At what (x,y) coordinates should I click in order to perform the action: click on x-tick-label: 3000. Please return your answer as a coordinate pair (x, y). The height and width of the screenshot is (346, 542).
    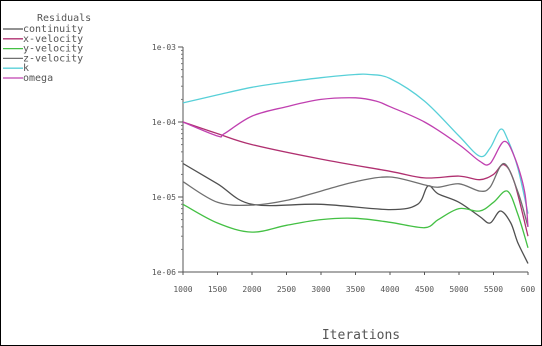
    Looking at the image, I should click on (320, 289).